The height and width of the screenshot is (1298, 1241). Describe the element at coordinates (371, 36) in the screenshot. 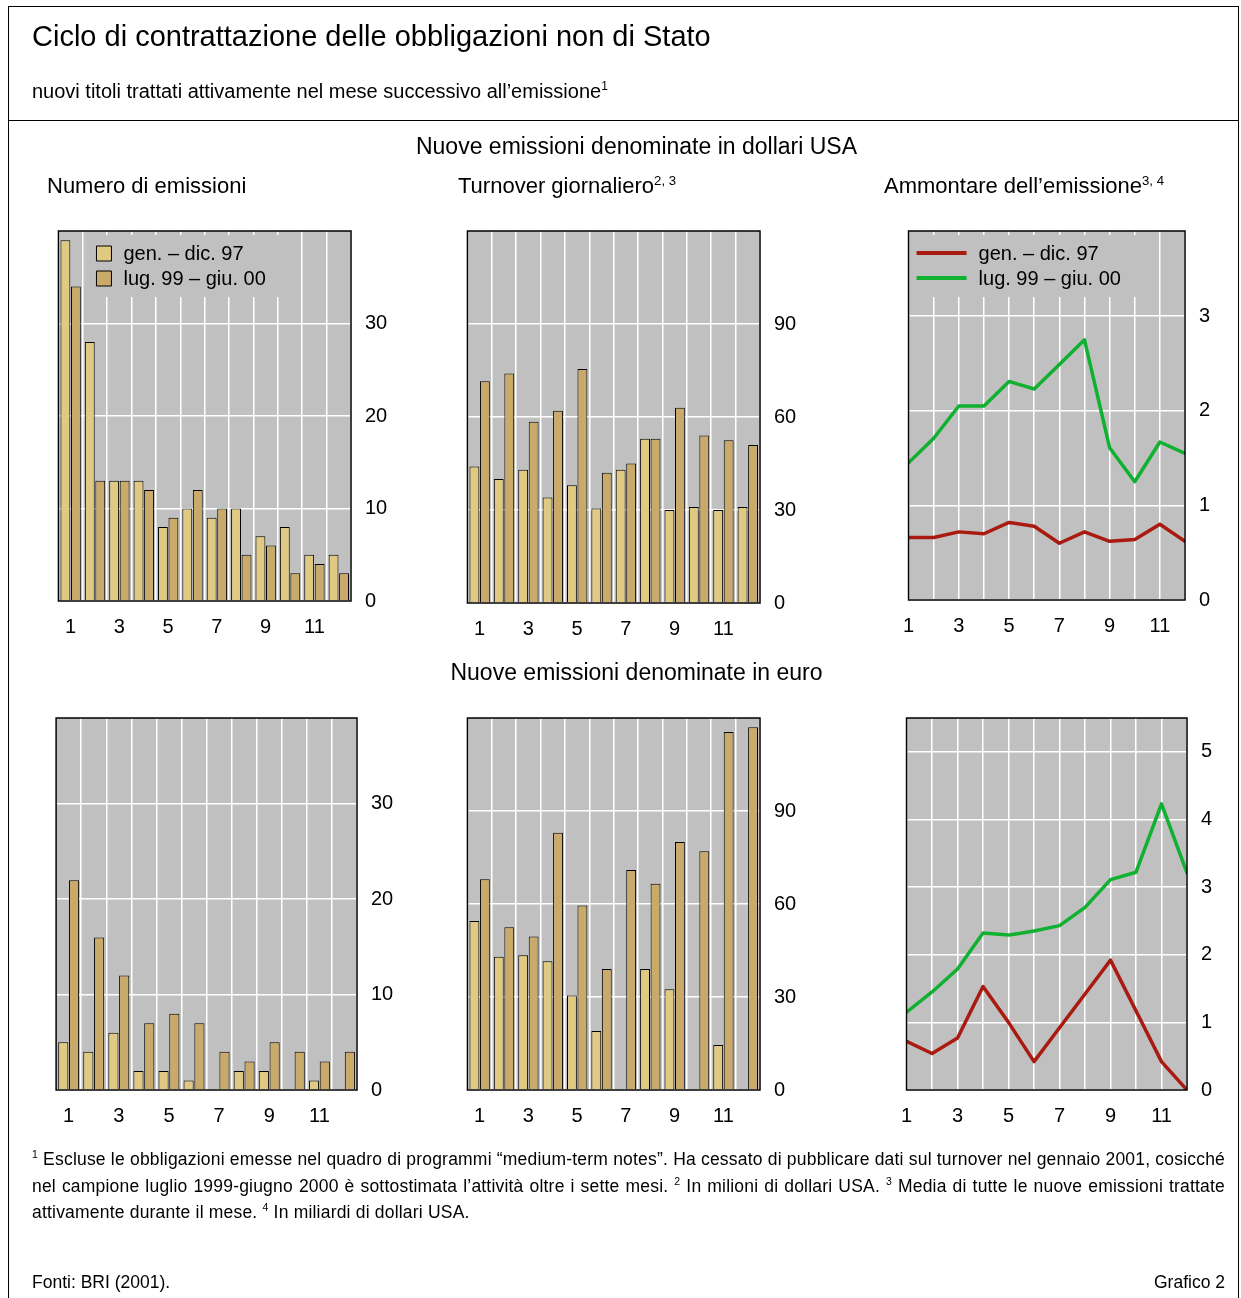

I see `text: Ciclo di contrattazione delle obbligazioni non di Stato` at that location.